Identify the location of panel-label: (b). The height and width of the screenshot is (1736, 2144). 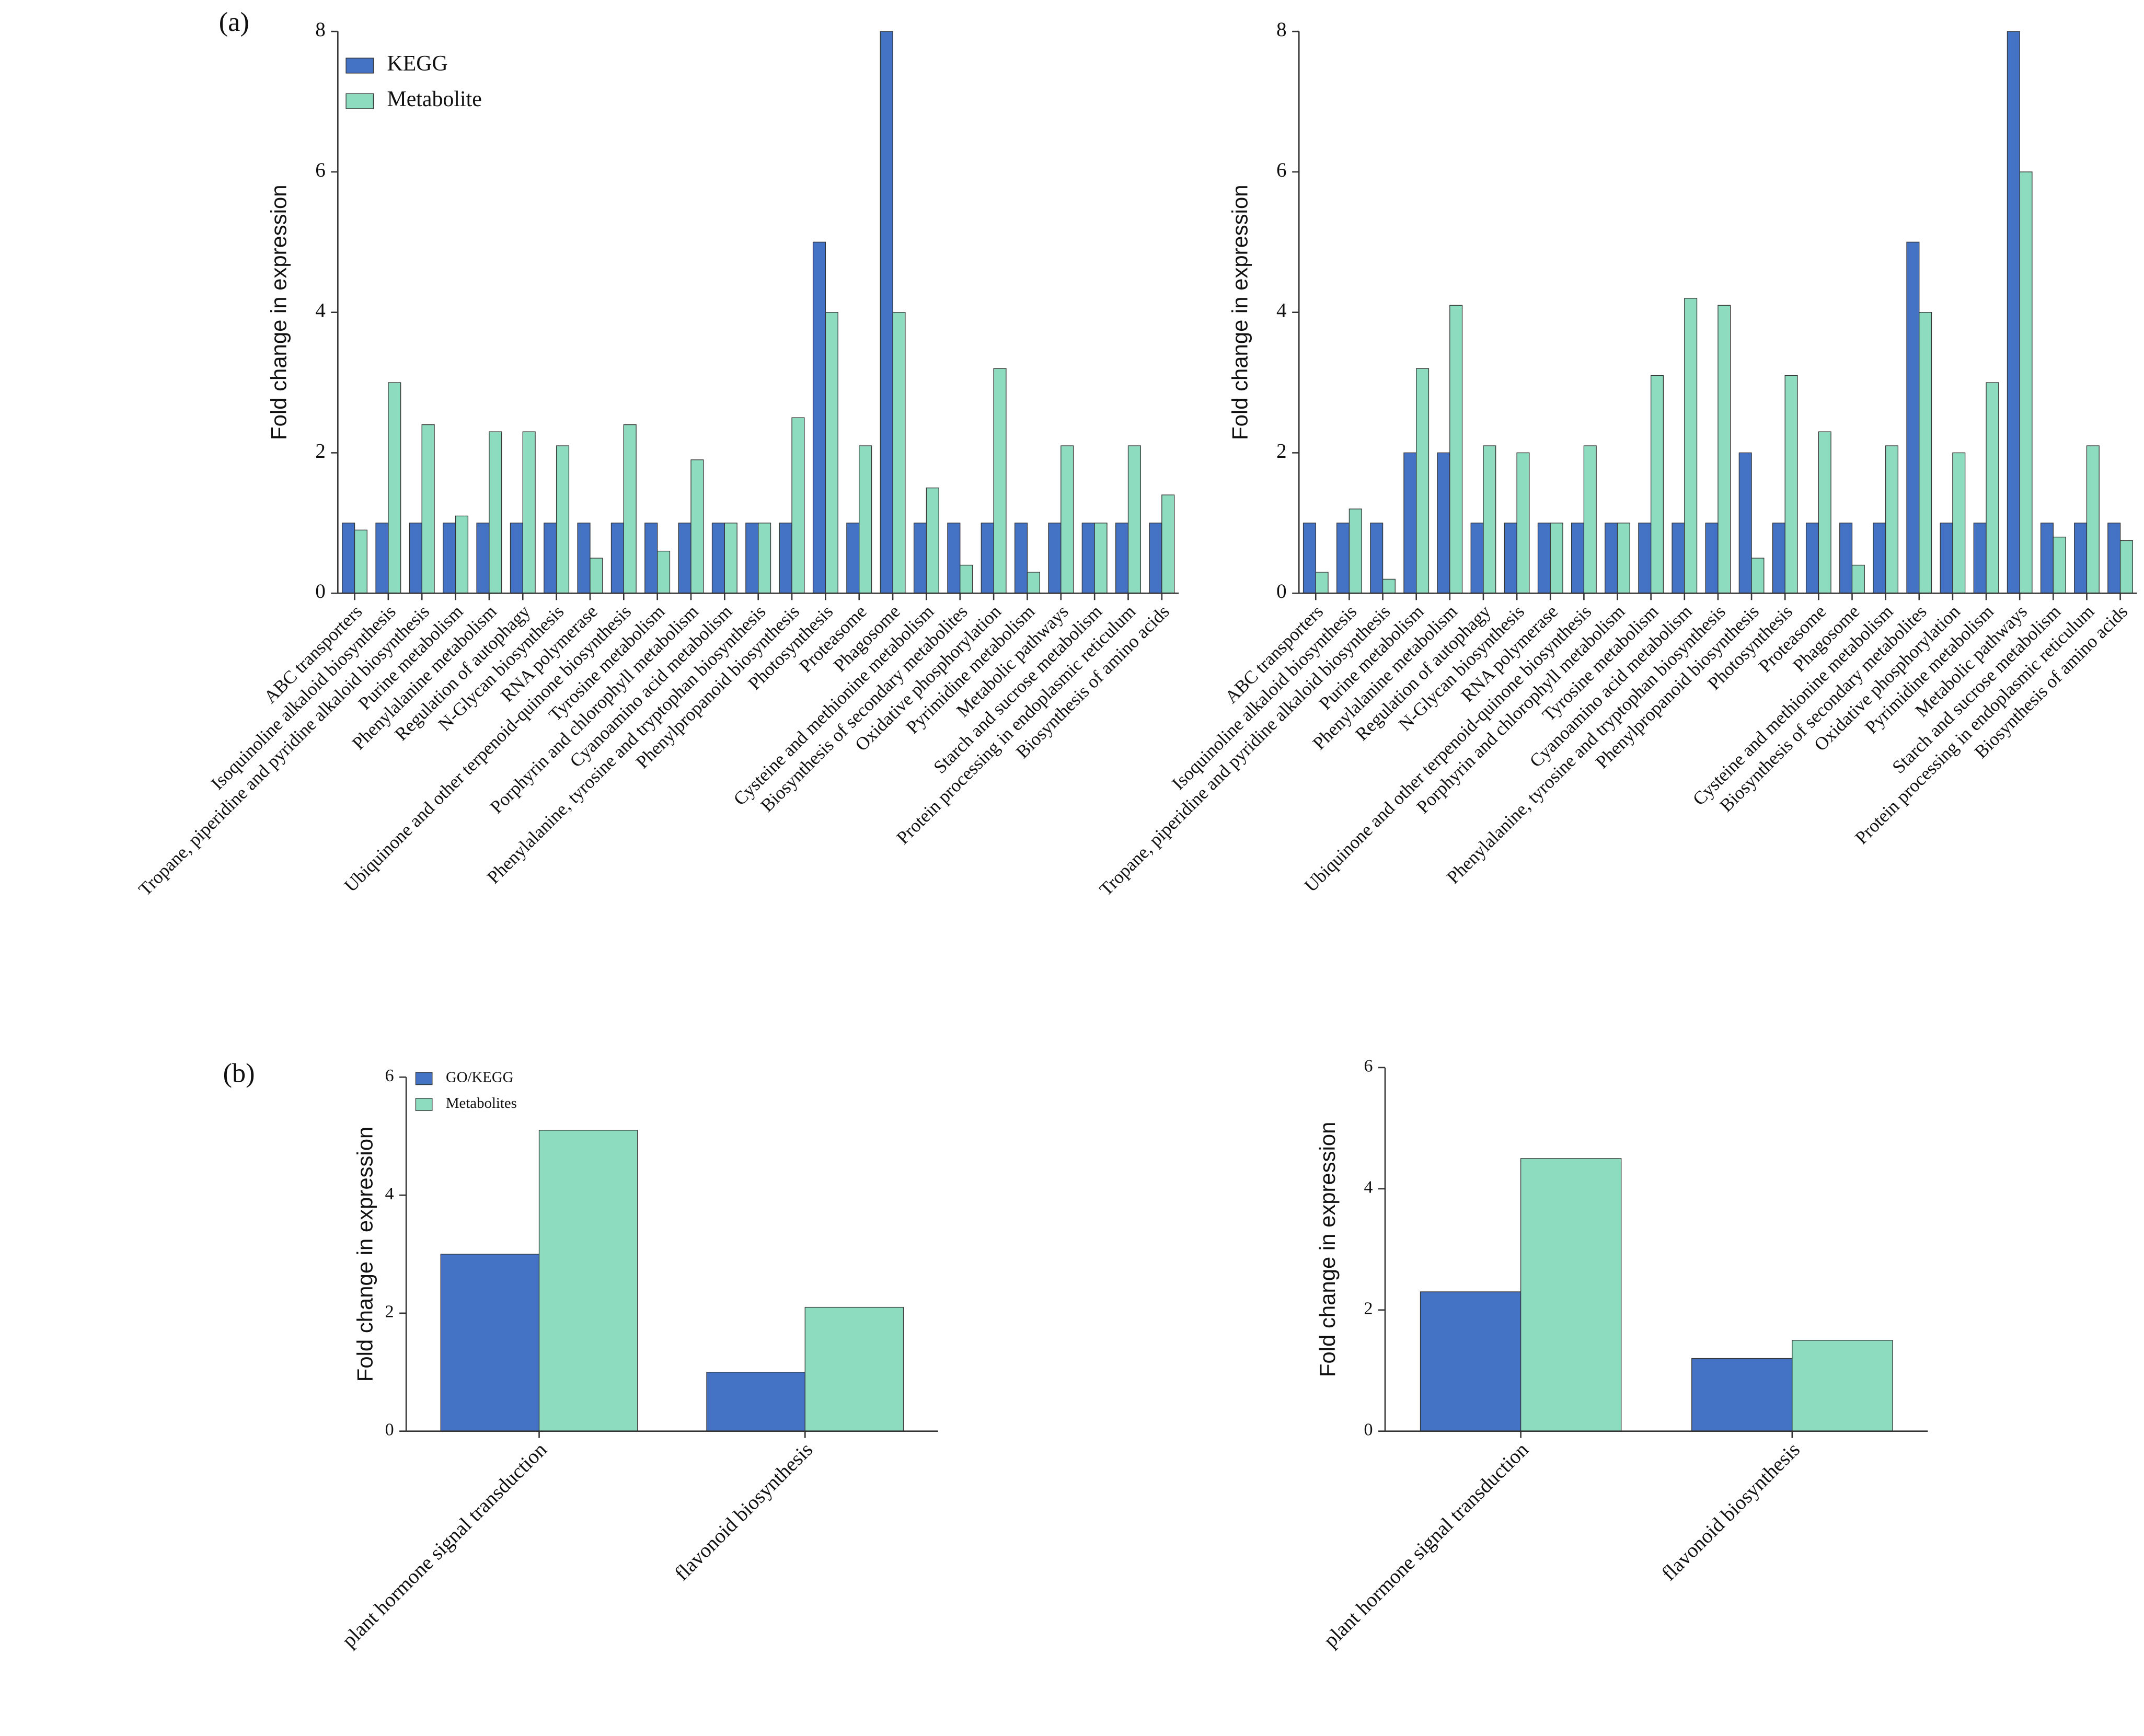
(239, 1073).